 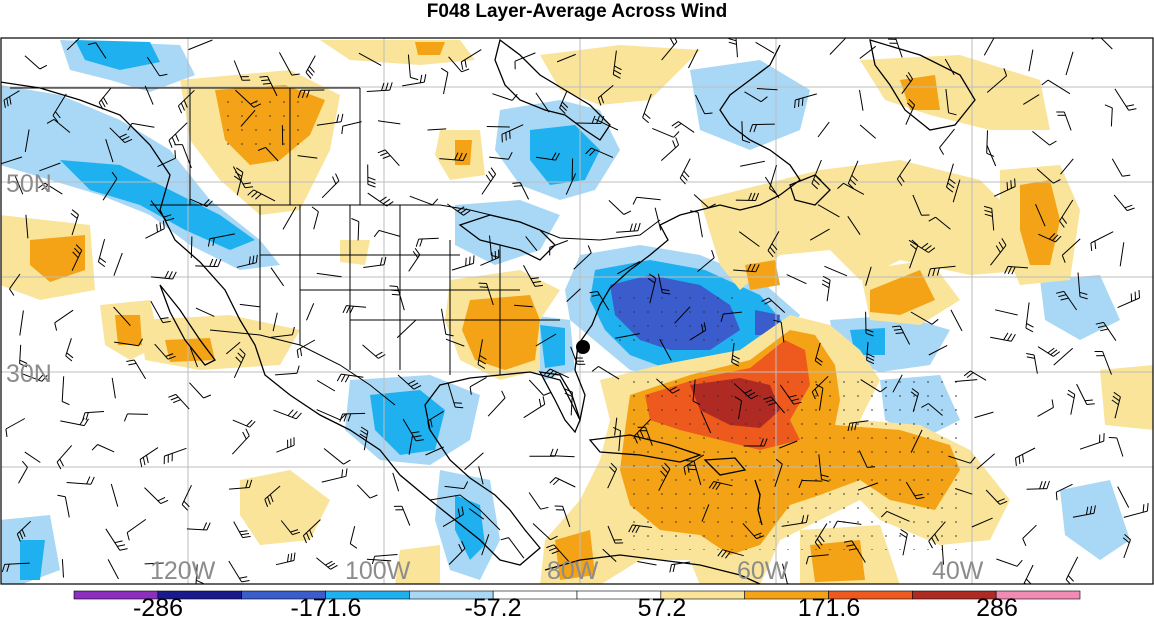 What do you see at coordinates (997, 608) in the screenshot?
I see `colorbar-label: 286` at bounding box center [997, 608].